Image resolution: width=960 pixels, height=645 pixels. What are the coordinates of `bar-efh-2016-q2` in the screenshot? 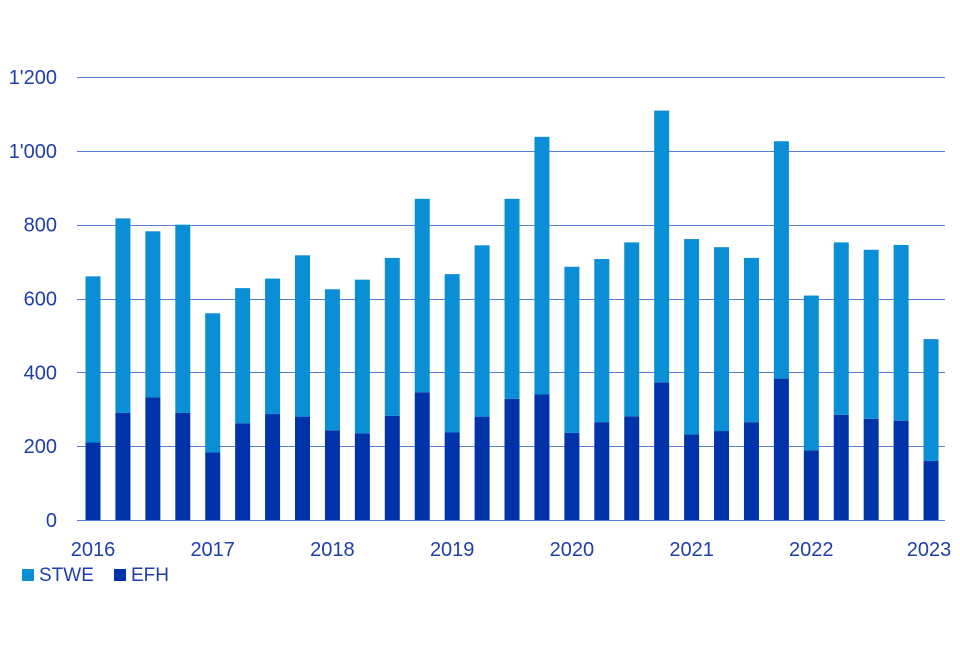 It's located at (123, 466).